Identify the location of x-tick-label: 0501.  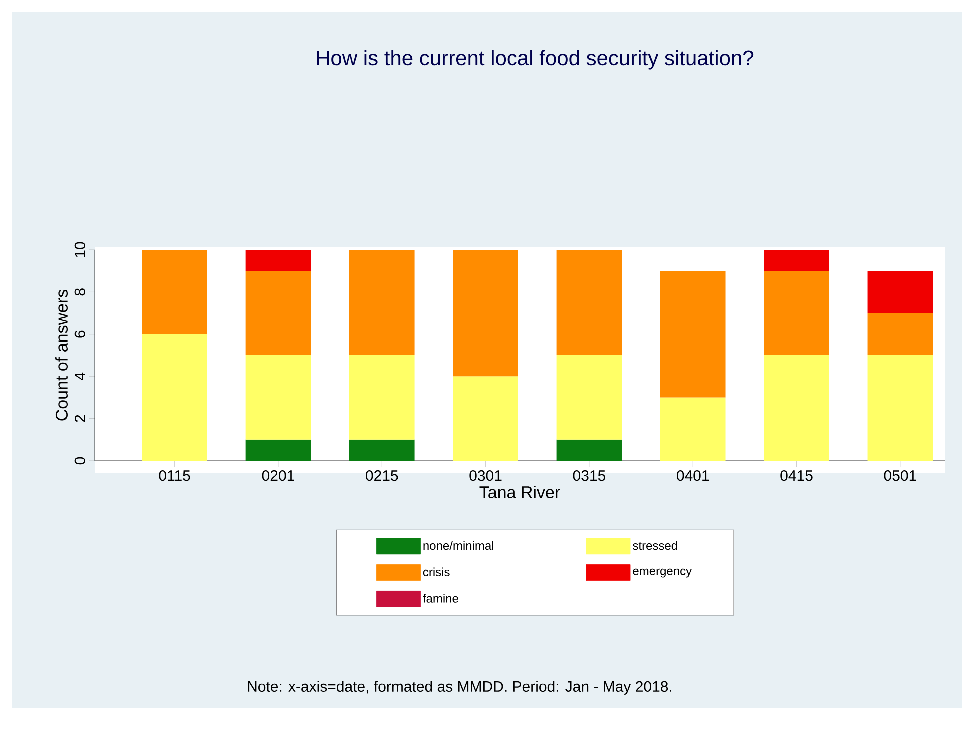
(900, 476).